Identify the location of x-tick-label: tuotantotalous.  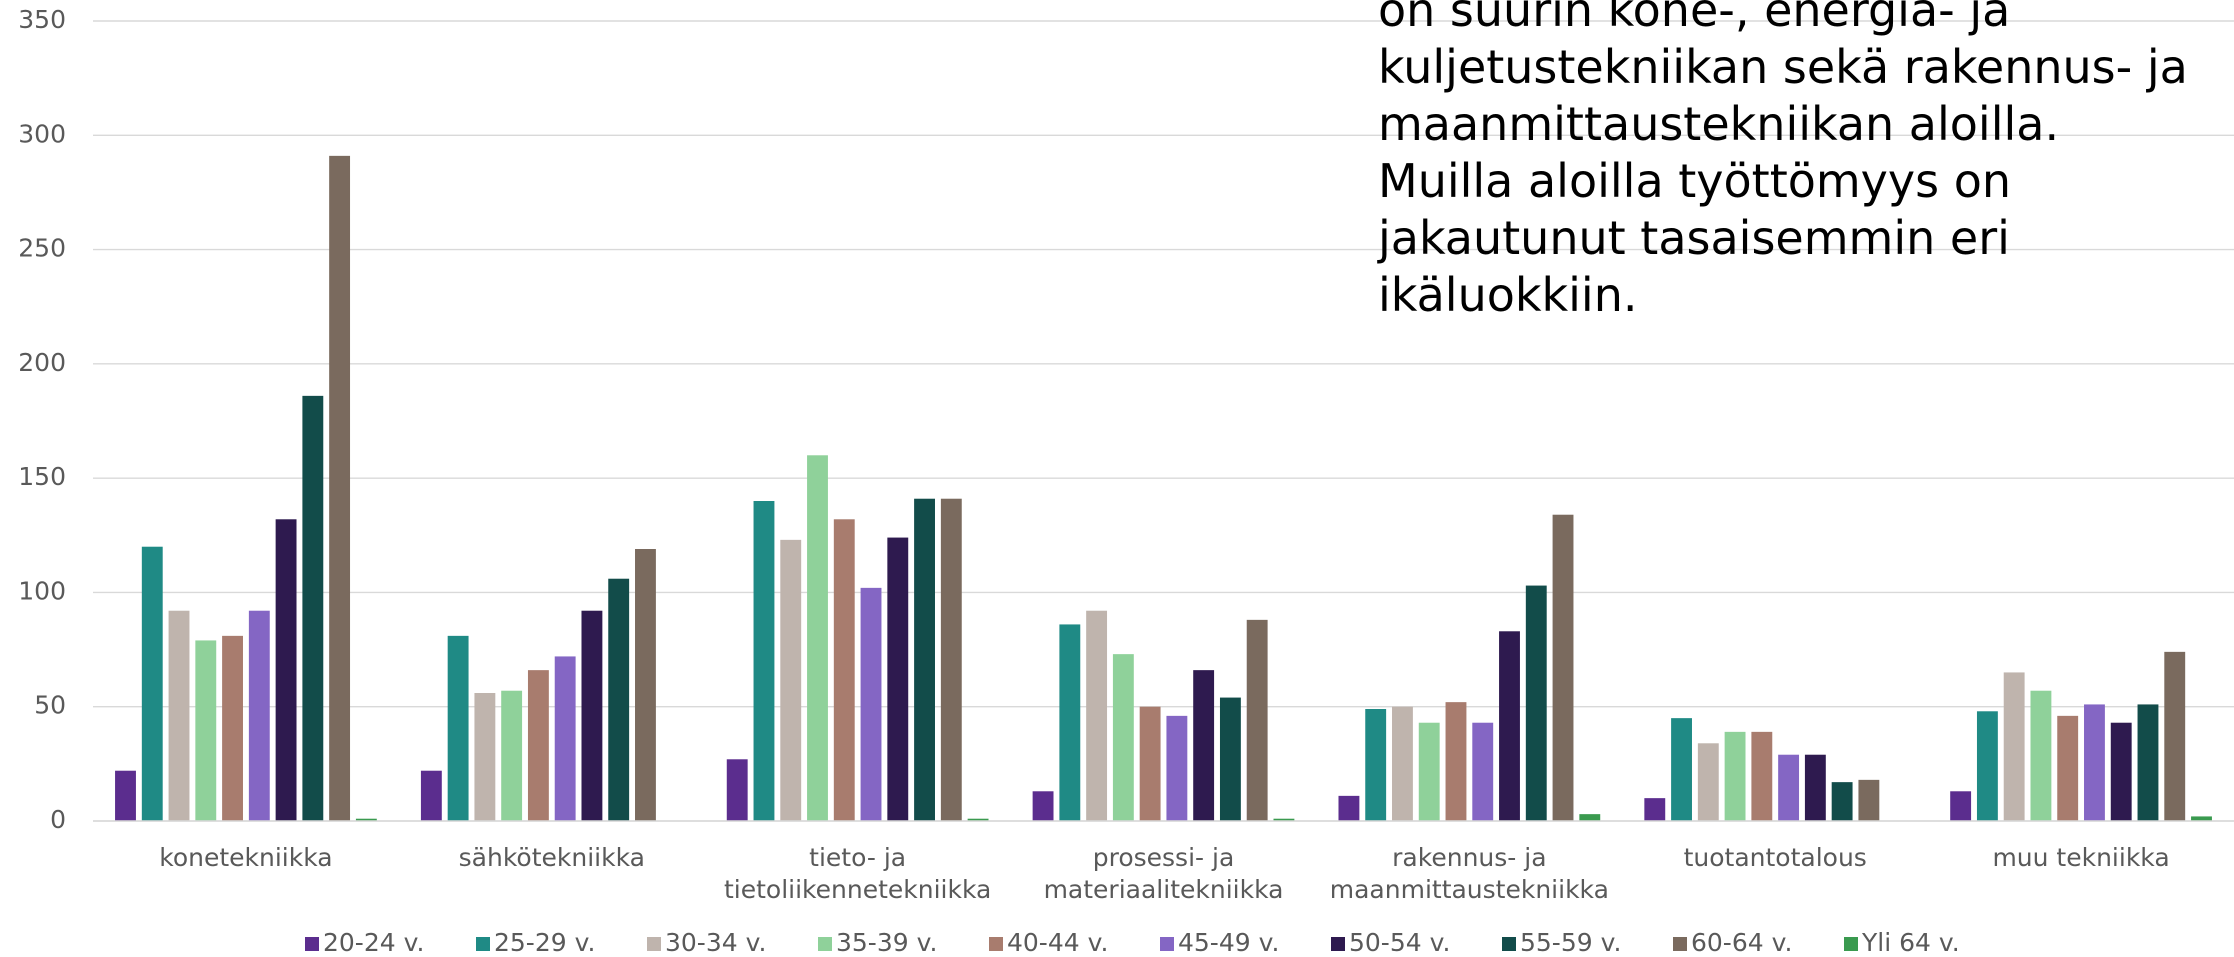
(1775, 857).